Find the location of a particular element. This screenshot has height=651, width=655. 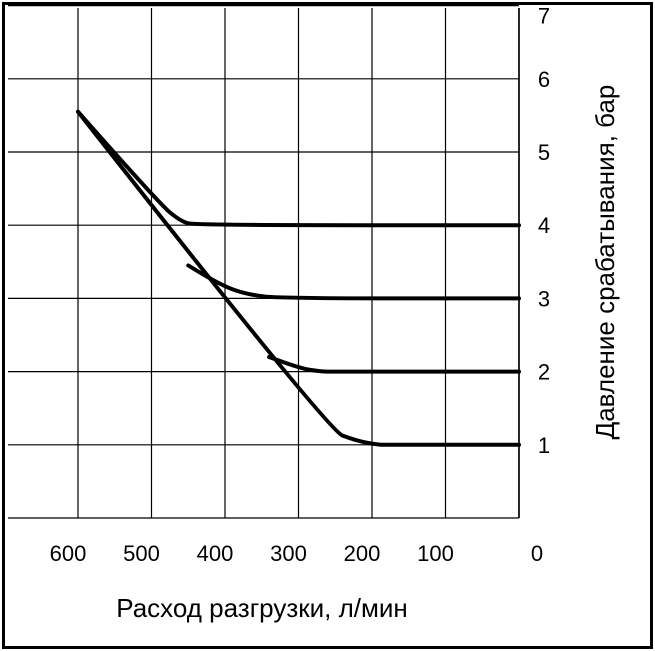

y-axis-label: Давление срабатывания, бар is located at coordinates (605, 262).